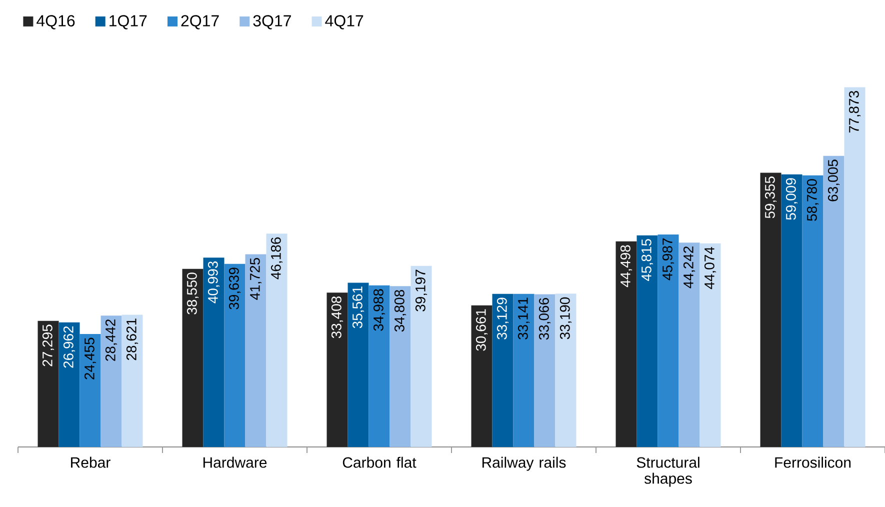 The image size is (885, 507). Describe the element at coordinates (132, 339) in the screenshot. I see `data-label: 28,621` at that location.